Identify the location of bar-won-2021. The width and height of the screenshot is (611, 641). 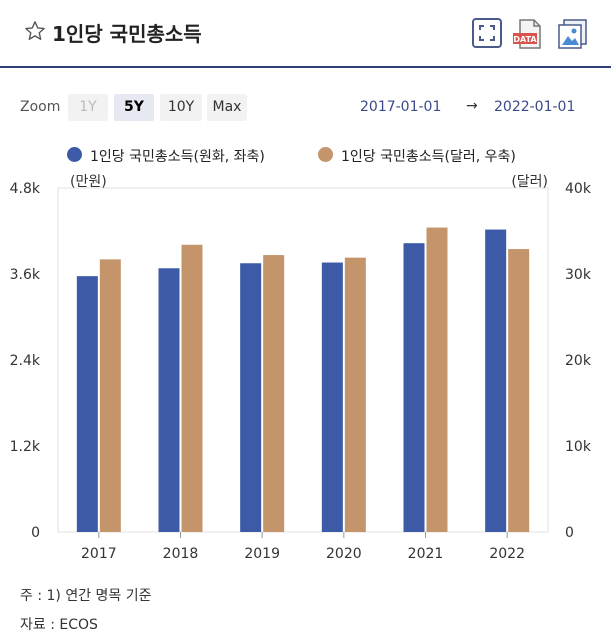
(414, 387).